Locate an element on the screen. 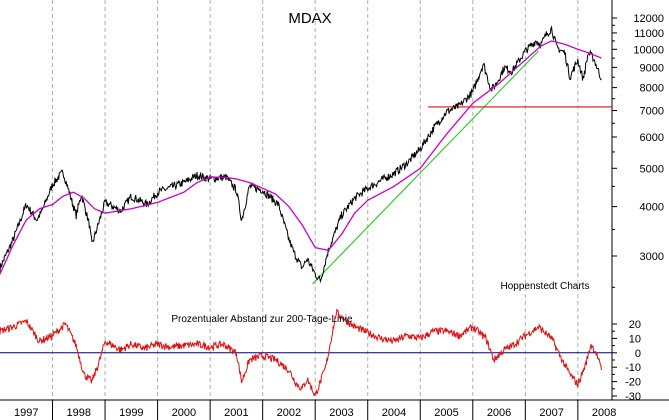  y-tick-label: 12000 is located at coordinates (648, 19).